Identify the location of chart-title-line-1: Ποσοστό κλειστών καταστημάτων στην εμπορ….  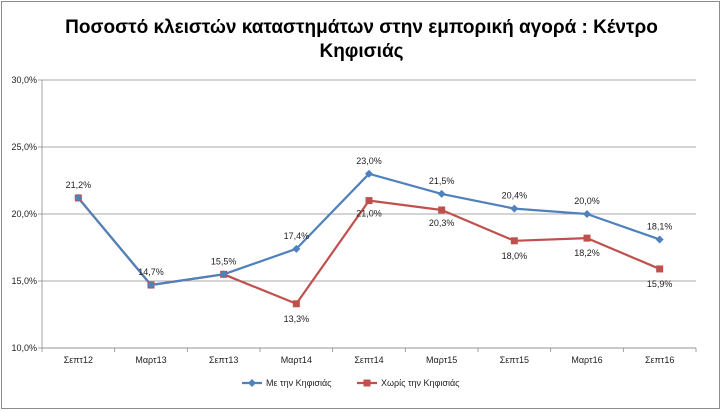
(361, 27).